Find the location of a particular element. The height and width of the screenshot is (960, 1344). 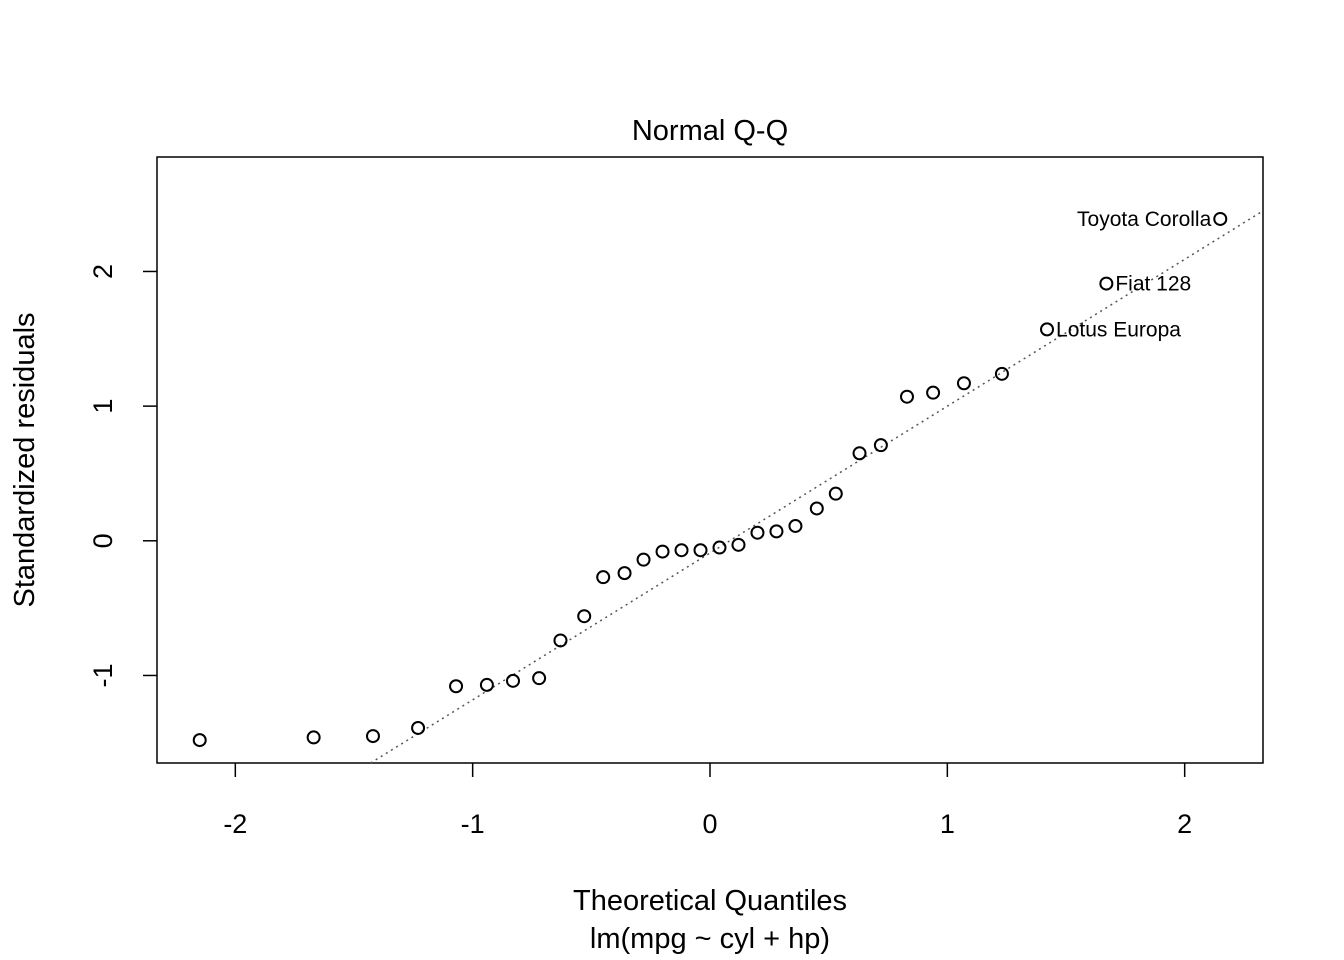

point-label: Toyota Corolla is located at coordinates (1144, 219).